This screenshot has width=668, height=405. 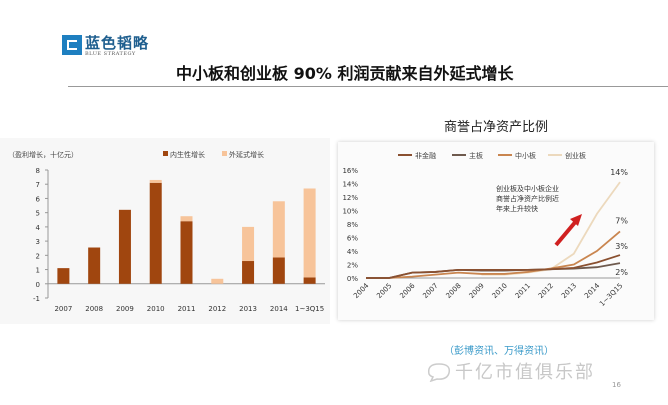 I want to click on y-tick-label: 8%, so click(x=352, y=225).